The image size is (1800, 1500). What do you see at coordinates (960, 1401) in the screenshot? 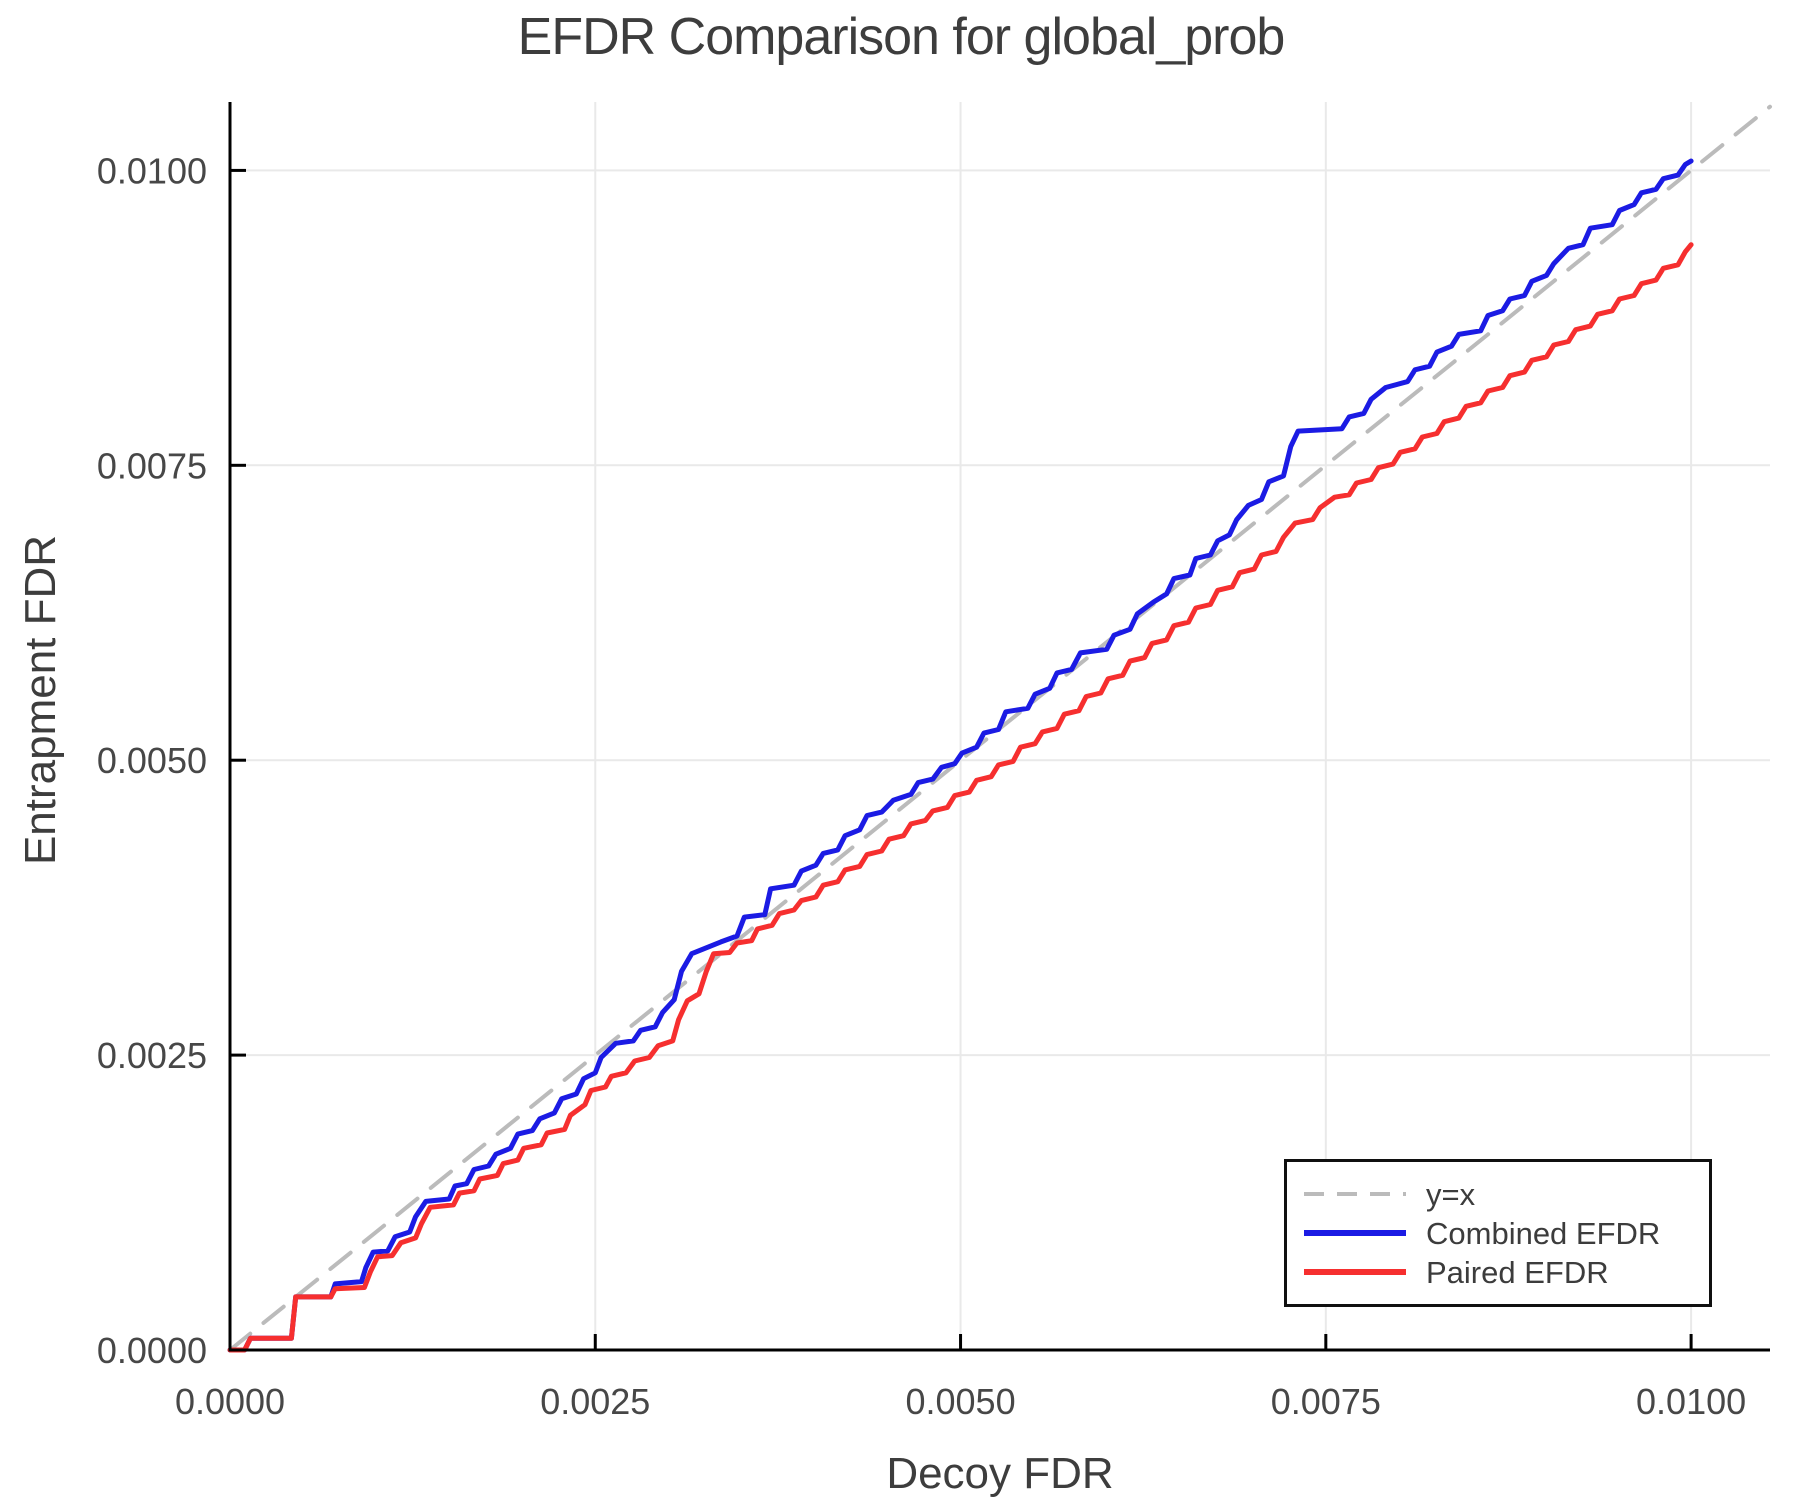
I see `x-tick-label: 0.0050` at bounding box center [960, 1401].